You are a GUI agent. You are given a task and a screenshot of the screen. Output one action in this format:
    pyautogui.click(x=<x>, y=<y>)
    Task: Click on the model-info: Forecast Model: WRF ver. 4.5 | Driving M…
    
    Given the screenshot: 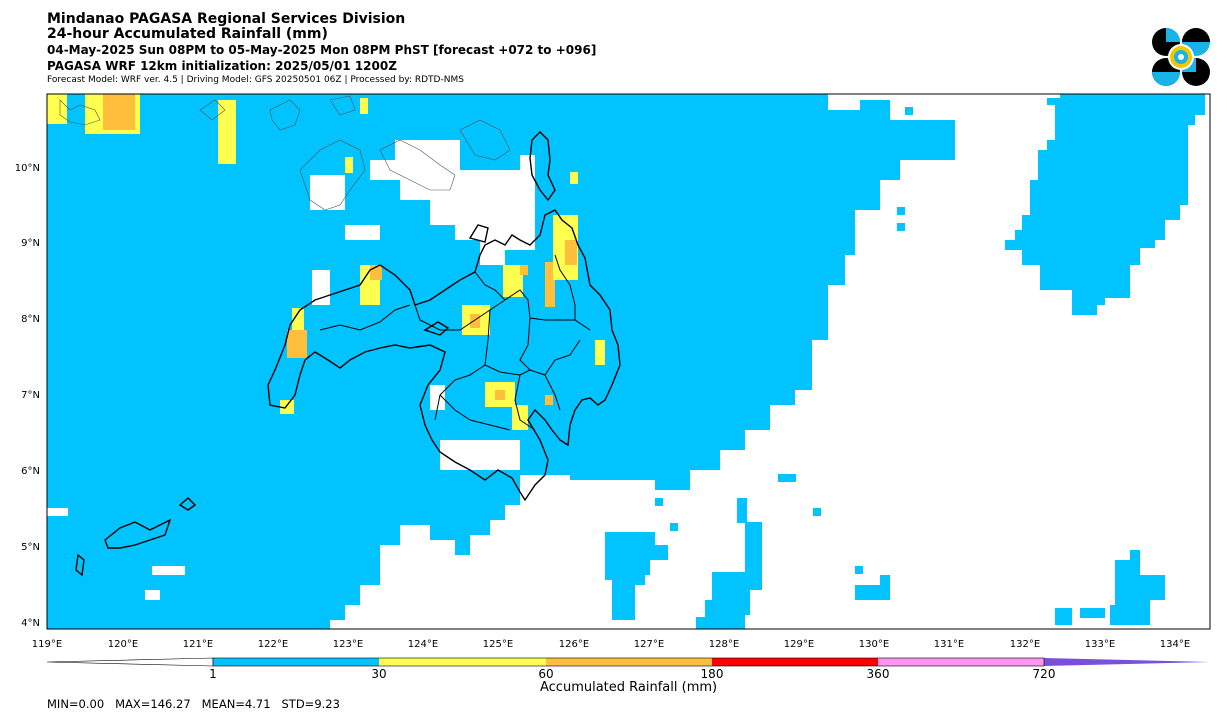 What is the action you would take?
    pyautogui.click(x=255, y=80)
    